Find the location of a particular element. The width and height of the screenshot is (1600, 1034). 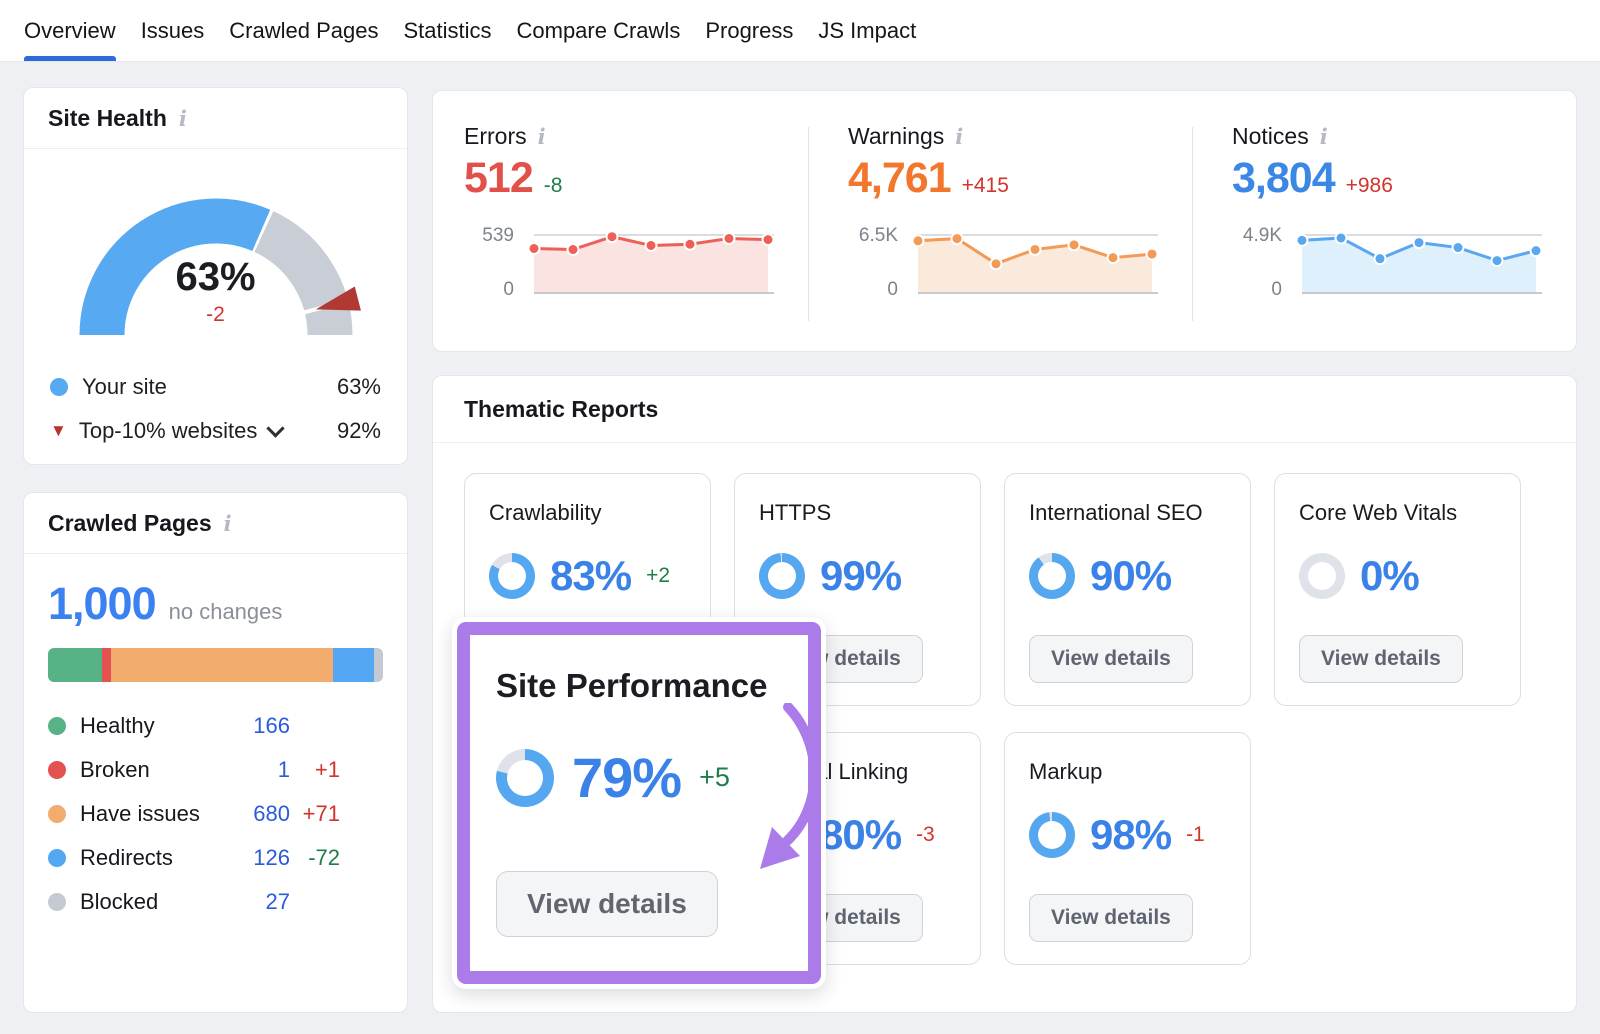

stat-label: Notices is located at coordinates (1270, 136).